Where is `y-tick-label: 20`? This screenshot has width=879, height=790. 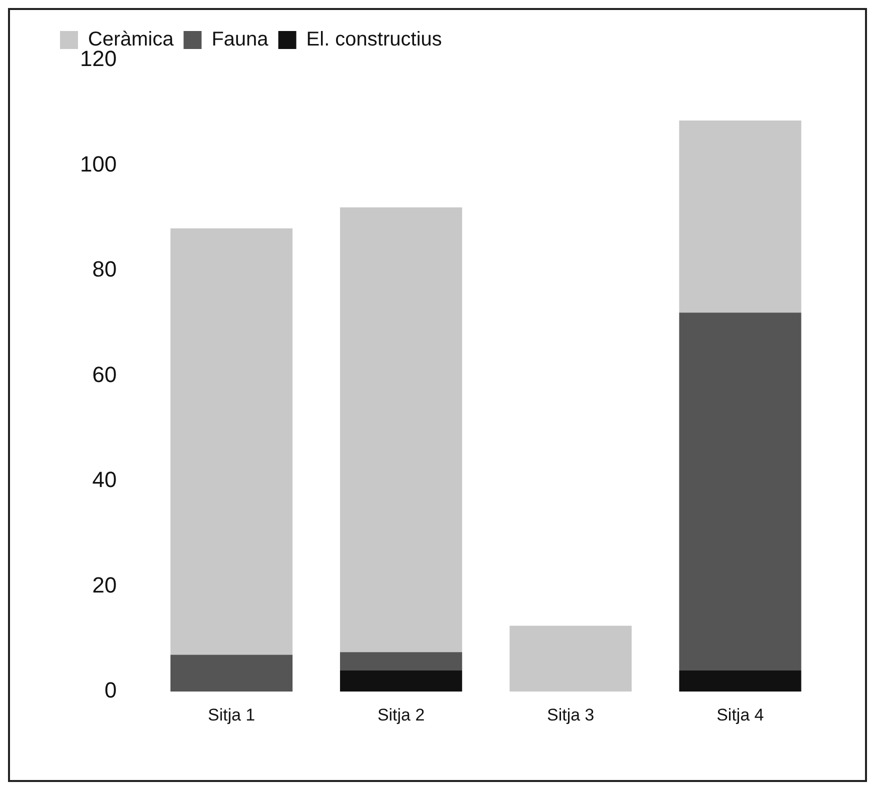 y-tick-label: 20 is located at coordinates (104, 585).